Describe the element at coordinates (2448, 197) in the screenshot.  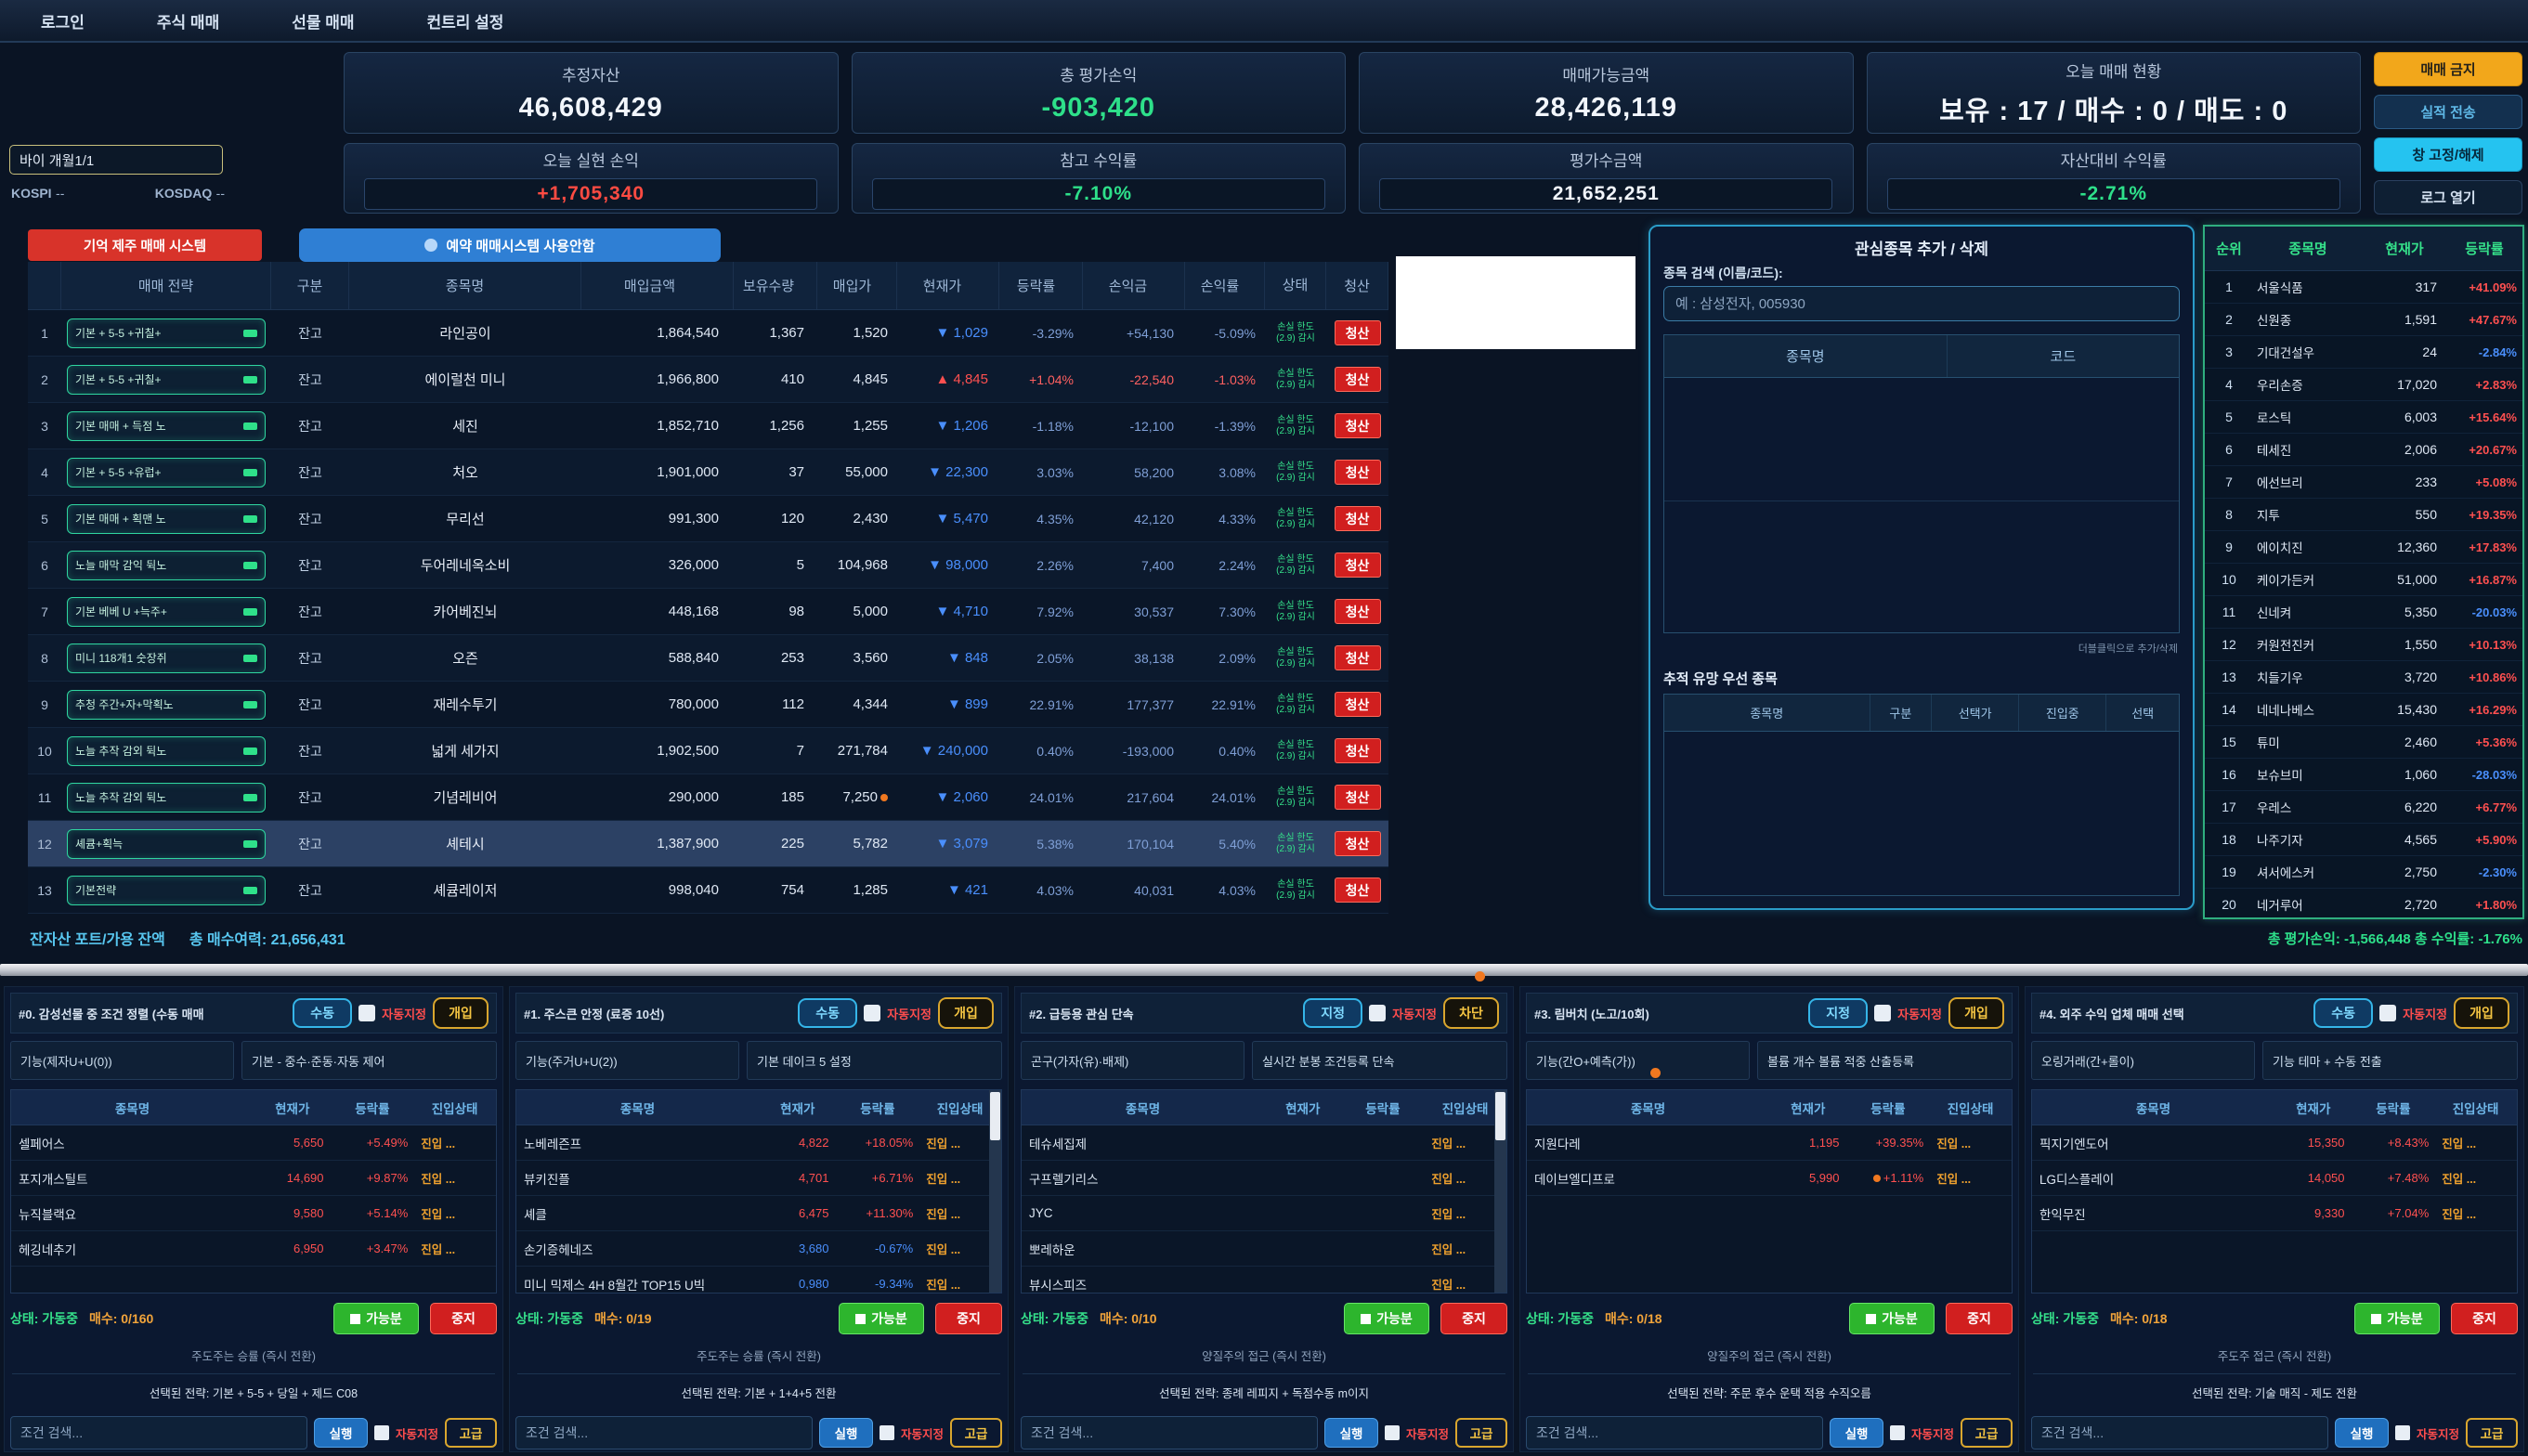
I see `side-button-3: 로그 열기` at that location.